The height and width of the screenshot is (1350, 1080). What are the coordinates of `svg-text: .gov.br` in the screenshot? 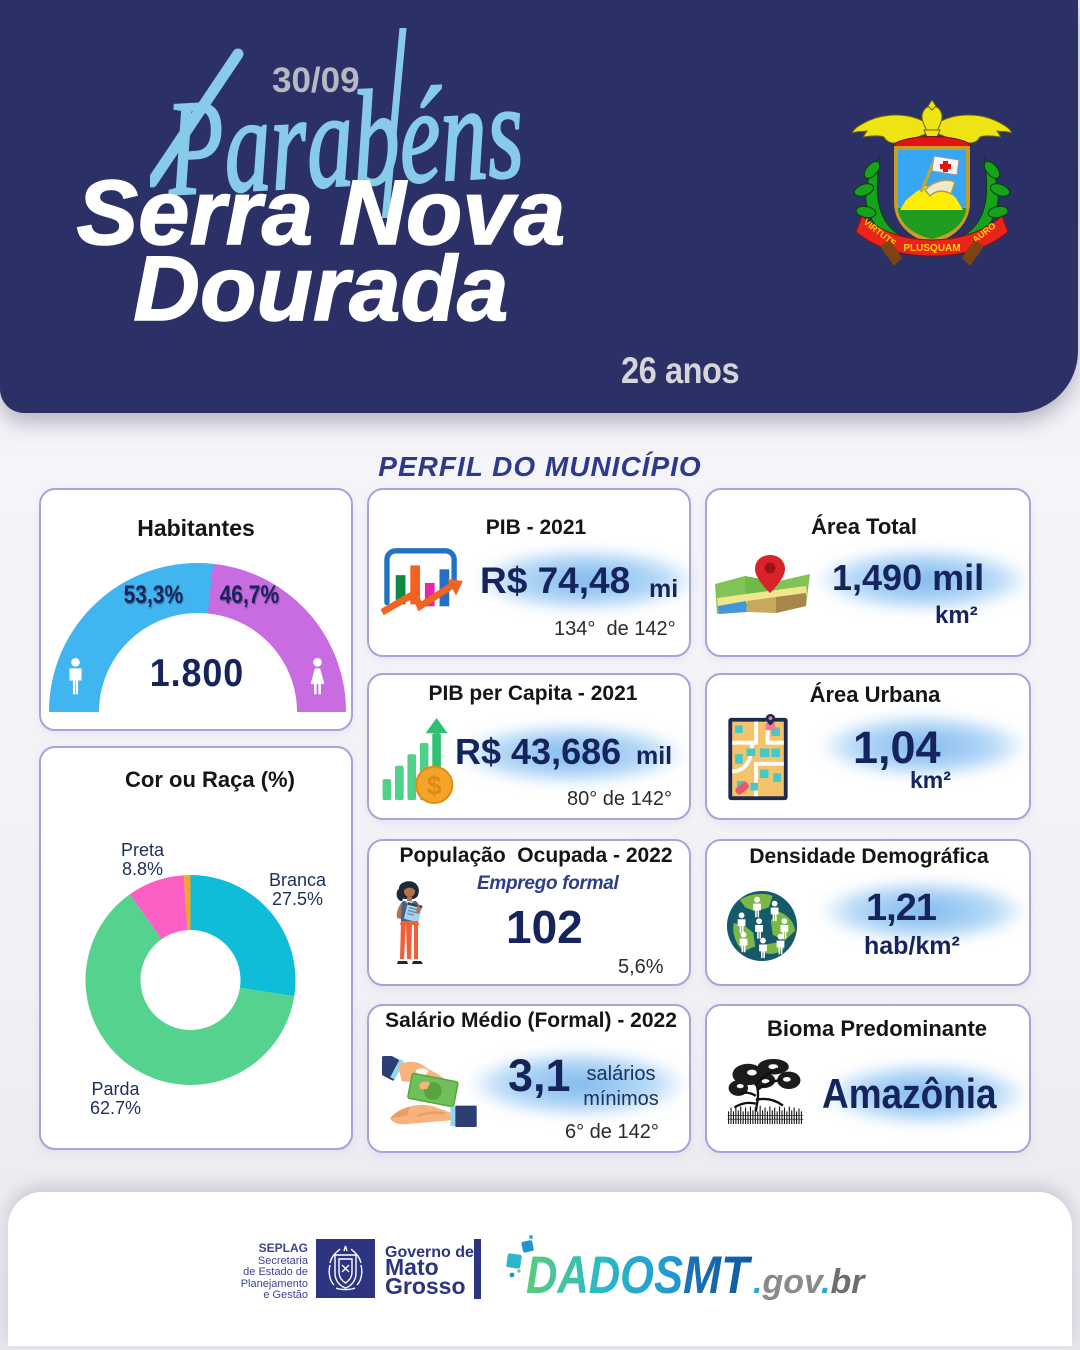 It's located at (809, 1282).